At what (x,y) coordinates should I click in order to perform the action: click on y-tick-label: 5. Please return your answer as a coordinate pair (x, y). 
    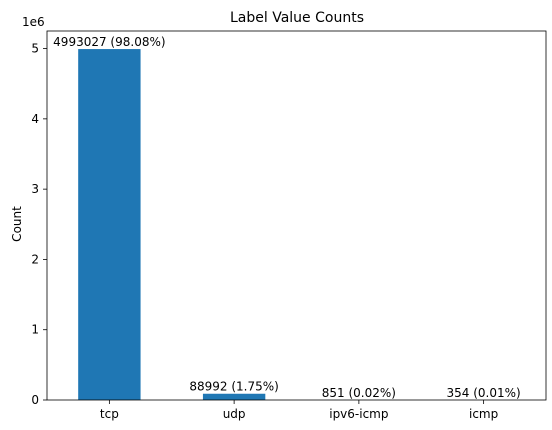
    Looking at the image, I should click on (35, 49).